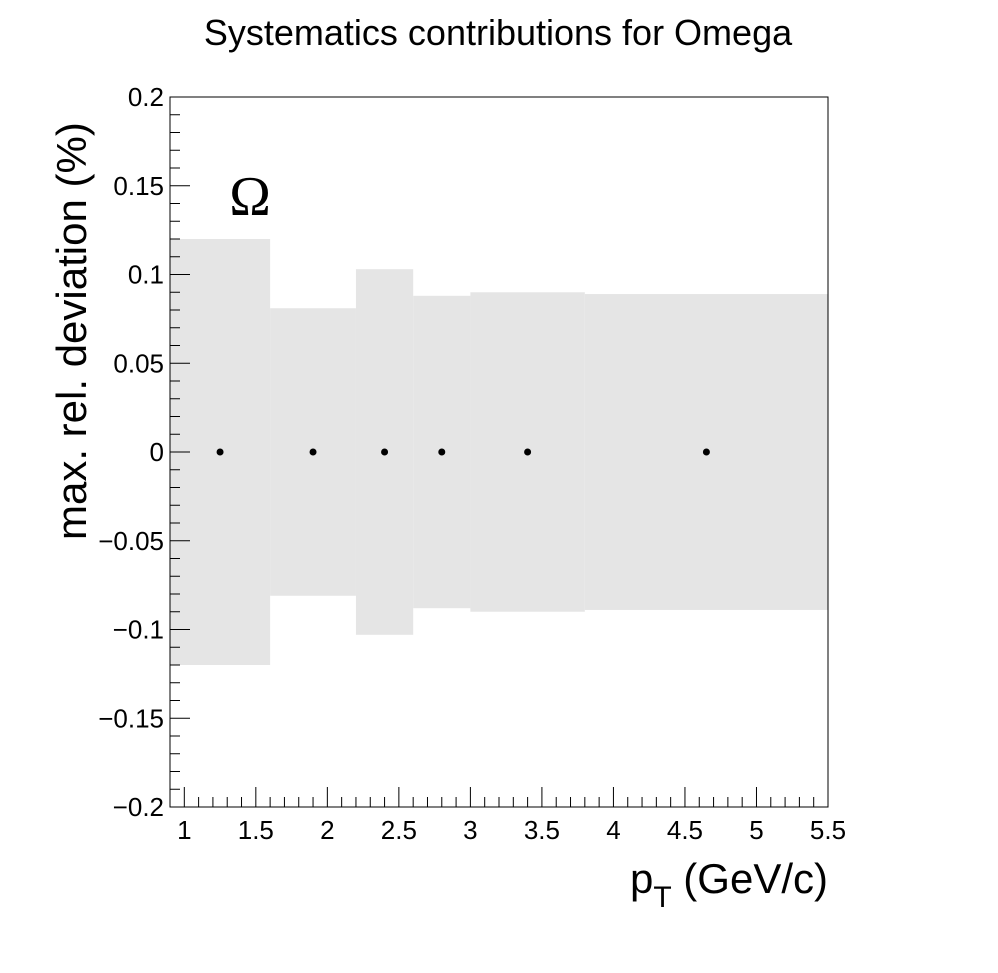 This screenshot has width=998, height=973. What do you see at coordinates (613, 830) in the screenshot?
I see `x-tick-label: 4` at bounding box center [613, 830].